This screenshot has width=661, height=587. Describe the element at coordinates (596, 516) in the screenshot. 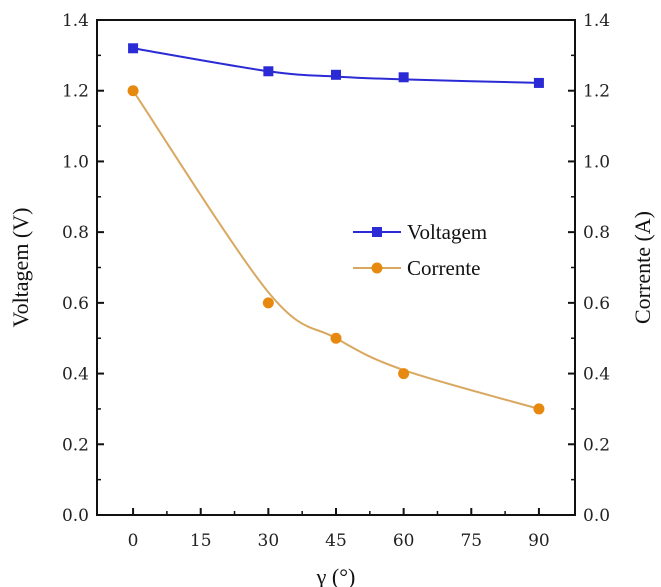

I see `y-tick-label-right: 0.0` at that location.